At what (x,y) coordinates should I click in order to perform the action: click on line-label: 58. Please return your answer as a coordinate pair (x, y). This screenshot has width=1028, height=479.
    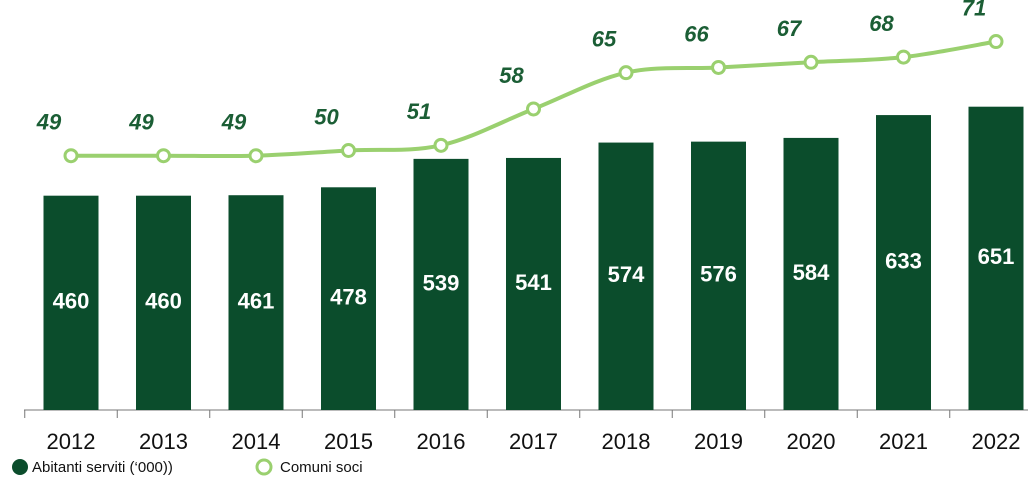
    Looking at the image, I should click on (511, 75).